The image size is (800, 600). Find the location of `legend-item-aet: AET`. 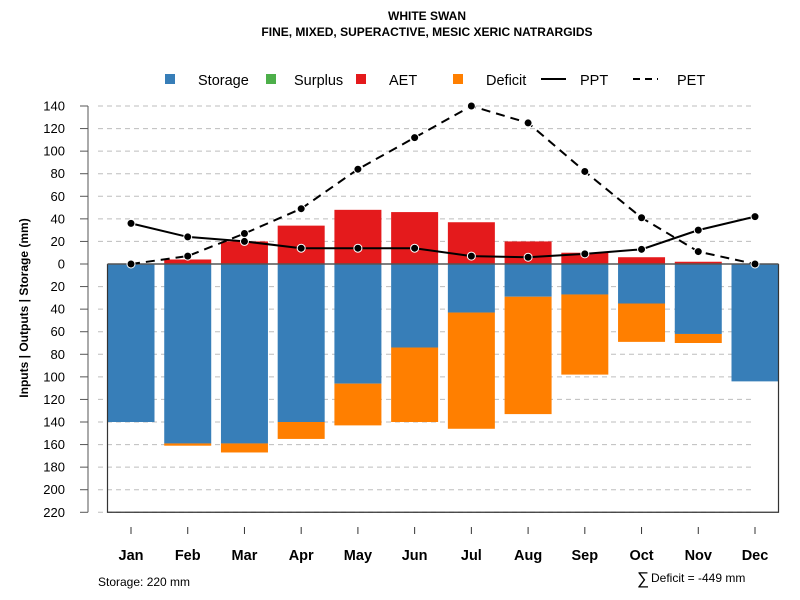

legend-item-aet: AET is located at coordinates (386, 81).